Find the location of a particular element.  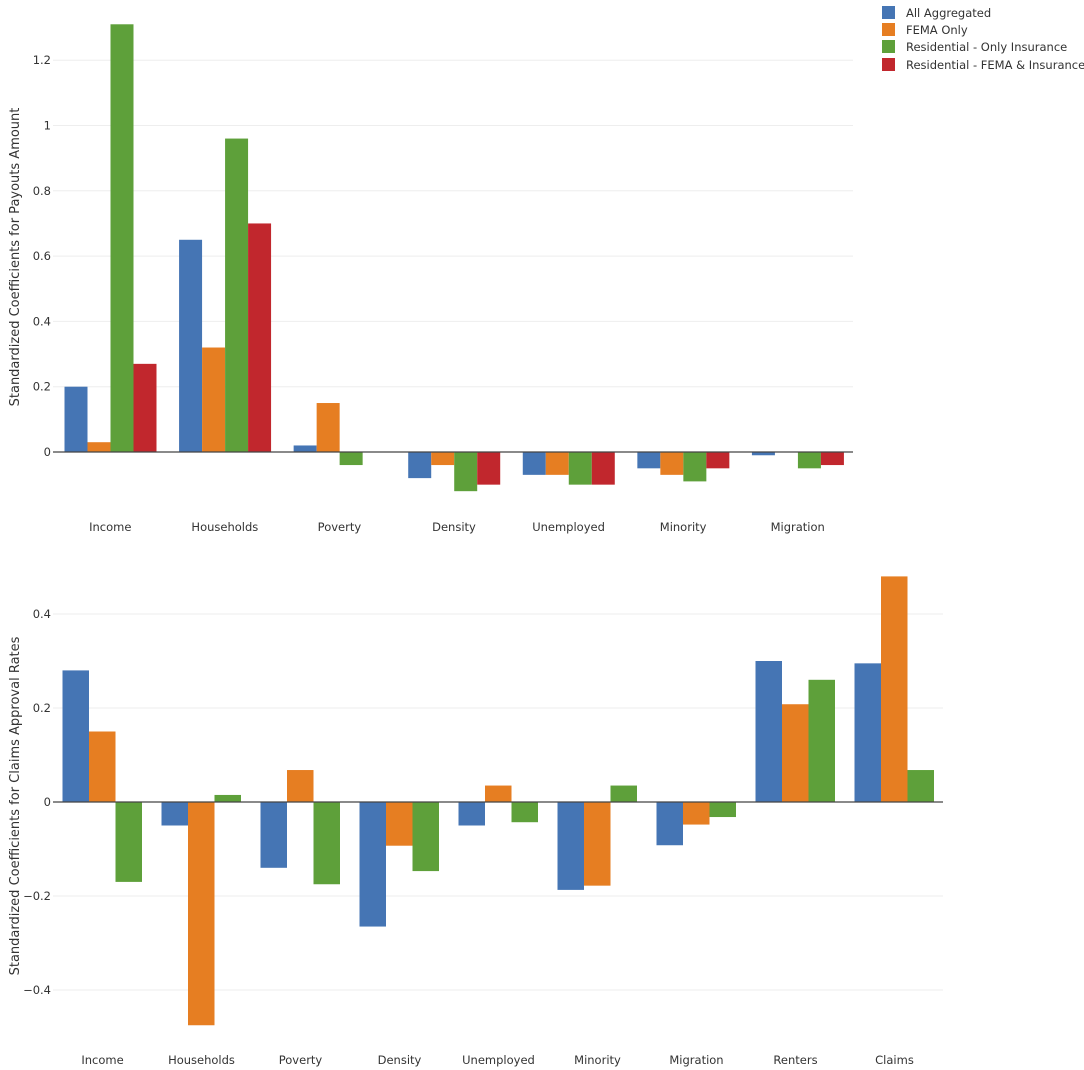

claims-bar-residential-only-insurance-households is located at coordinates (228, 798).